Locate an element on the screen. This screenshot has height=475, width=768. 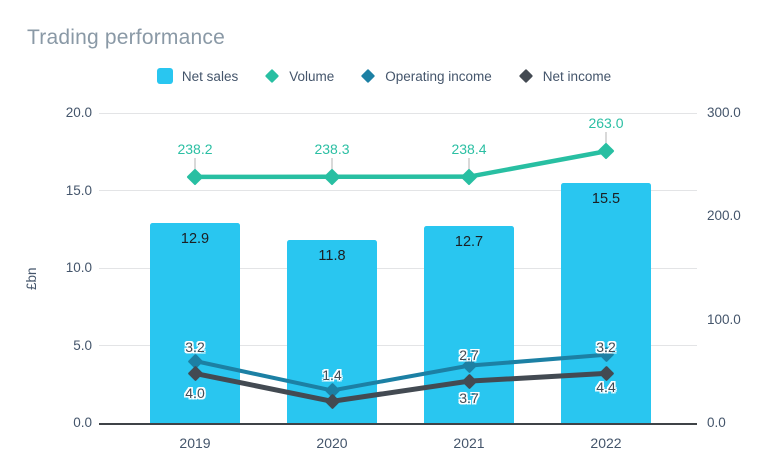
legend-item-volume: Volume is located at coordinates (299, 76).